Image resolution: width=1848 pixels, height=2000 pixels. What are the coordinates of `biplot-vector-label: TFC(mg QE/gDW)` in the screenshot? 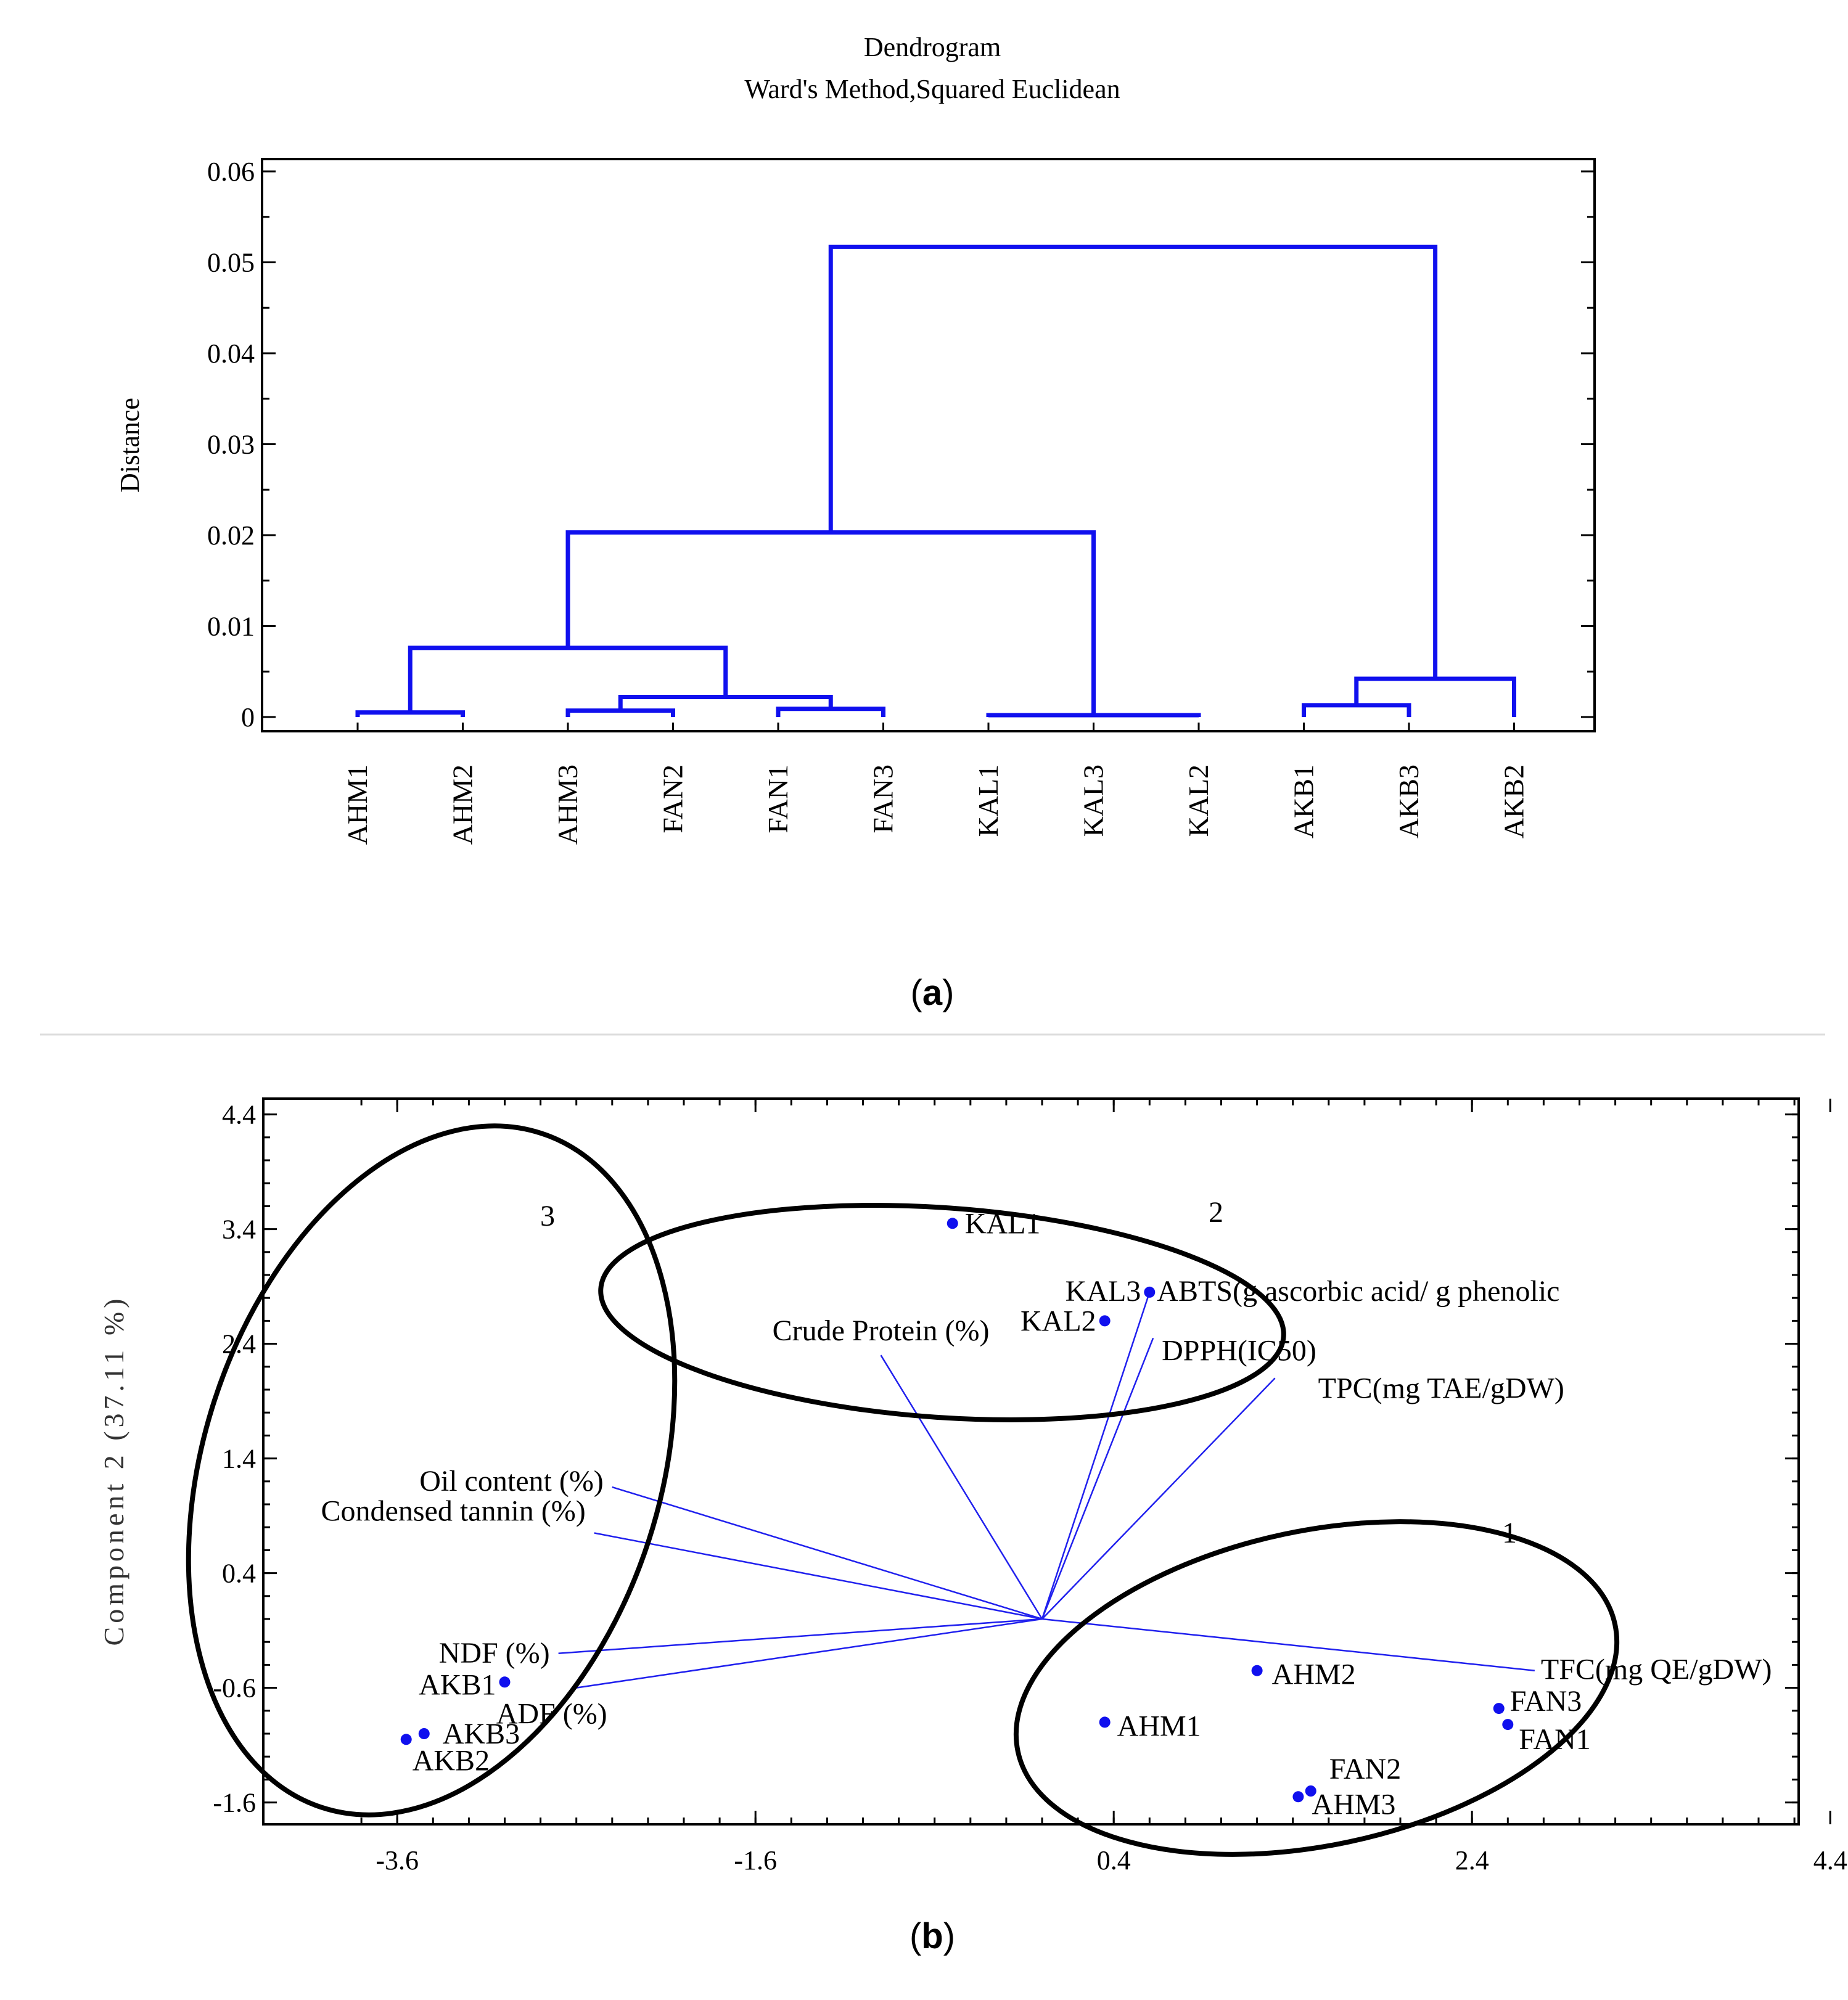 It's located at (1656, 1670).